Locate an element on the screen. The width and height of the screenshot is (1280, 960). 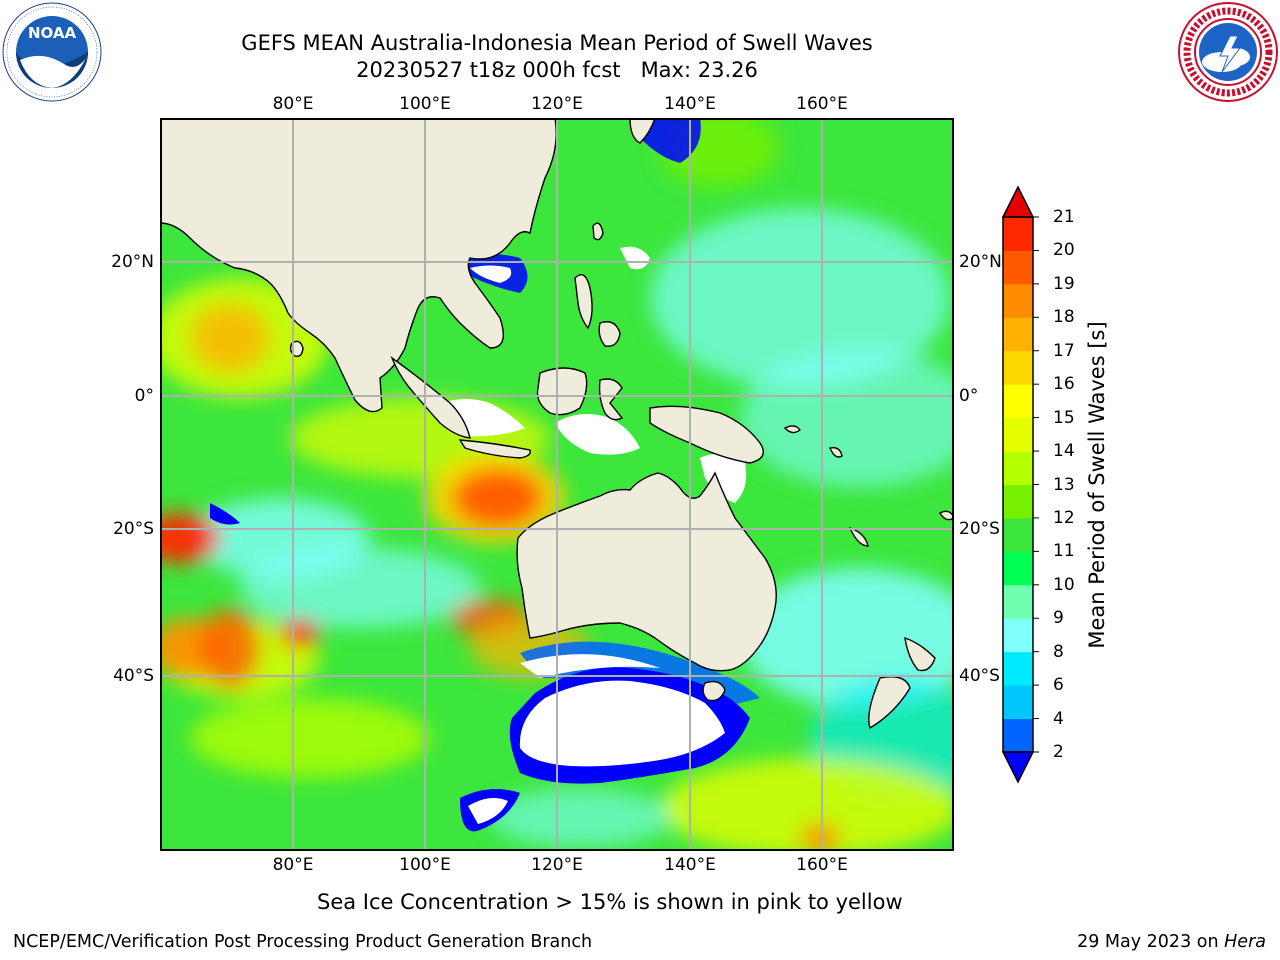
chart-subtitle: 20230527 t18z 000h fcst Max: 23.26 is located at coordinates (557, 70).